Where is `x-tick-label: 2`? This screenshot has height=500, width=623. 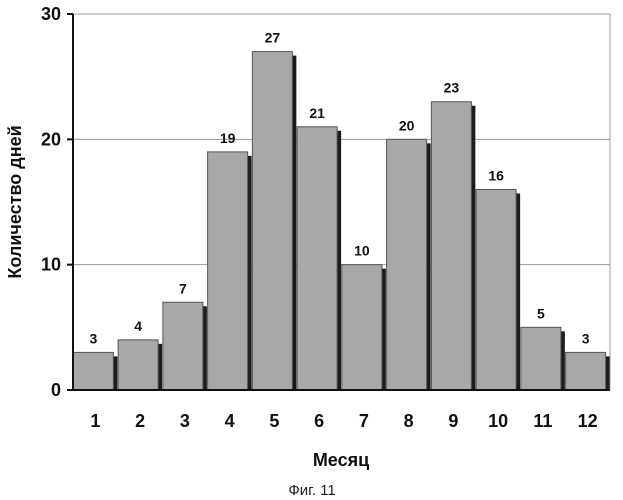 x-tick-label: 2 is located at coordinates (140, 421).